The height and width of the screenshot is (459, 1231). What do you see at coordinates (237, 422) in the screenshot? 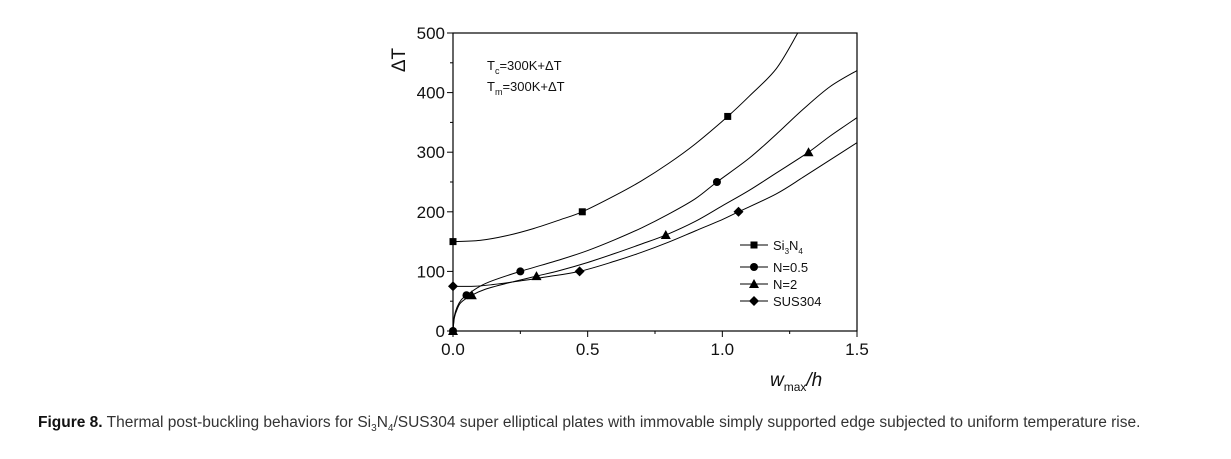
I see `caption-text-pre: Thermal post-buckling behaviors for Si` at bounding box center [237, 422].